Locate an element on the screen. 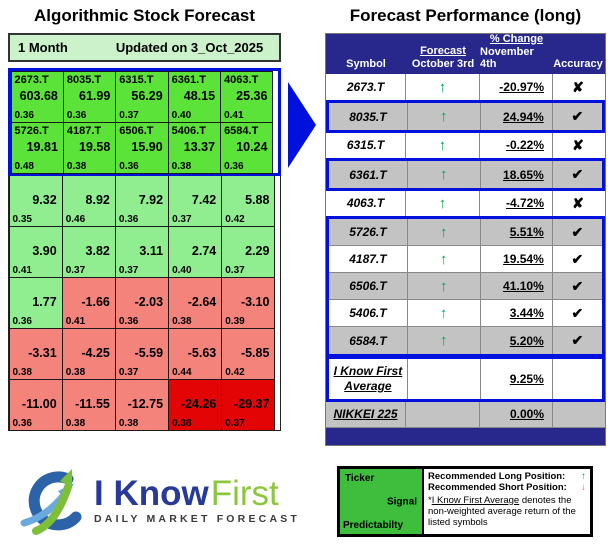 The height and width of the screenshot is (545, 612). change-cell: 3.44% is located at coordinates (517, 313).